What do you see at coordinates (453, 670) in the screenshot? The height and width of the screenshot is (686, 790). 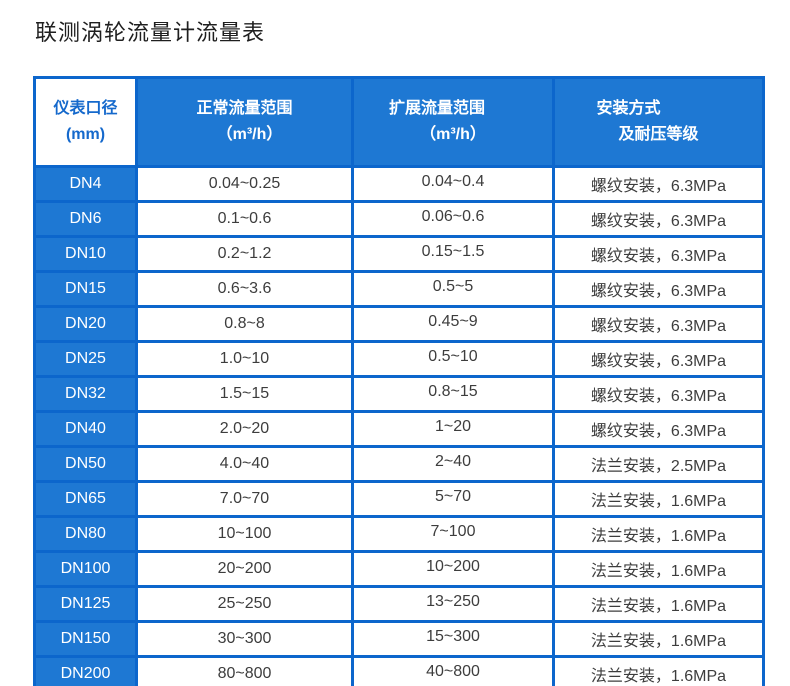 I see `cell-extended-range: 40~800` at bounding box center [453, 670].